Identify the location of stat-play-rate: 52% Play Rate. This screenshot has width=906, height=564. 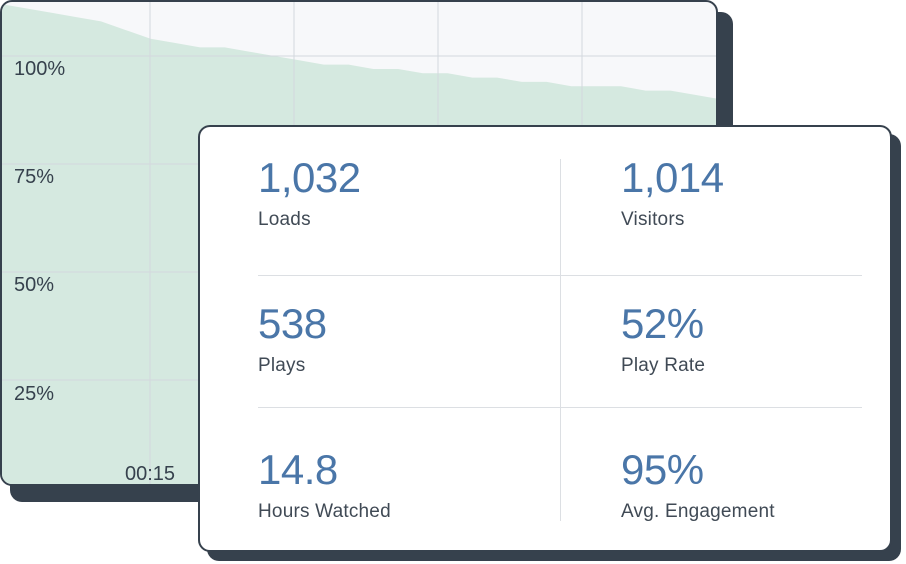
(663, 340).